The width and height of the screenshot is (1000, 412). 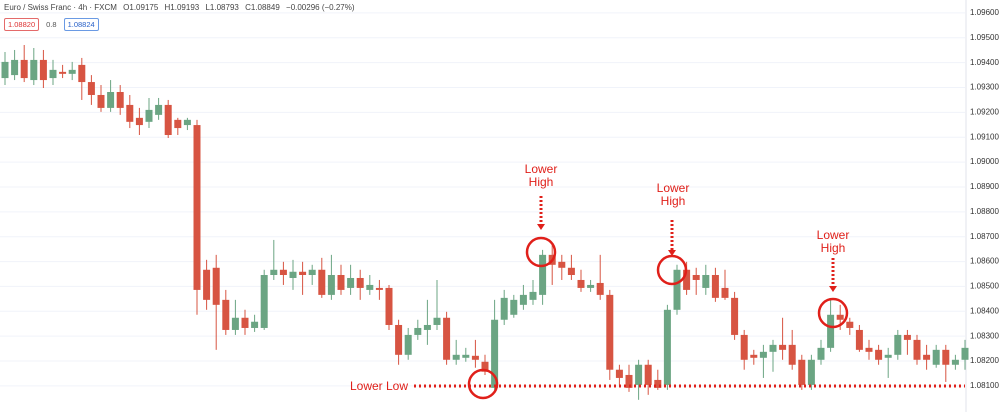 I want to click on header-value: L1.08793, so click(x=222, y=7).